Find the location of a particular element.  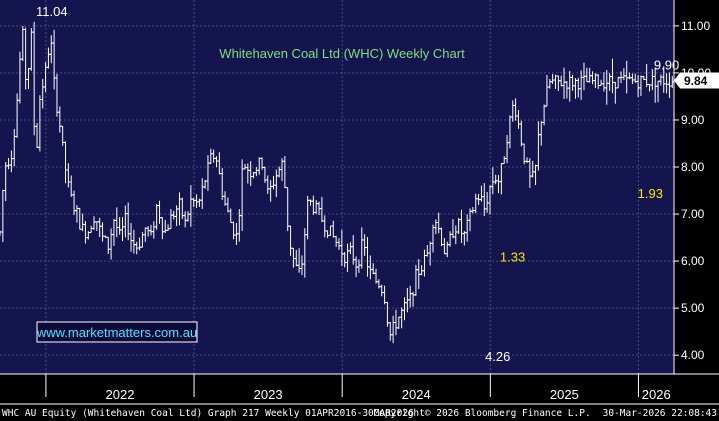

website-box is located at coordinates (117, 332).